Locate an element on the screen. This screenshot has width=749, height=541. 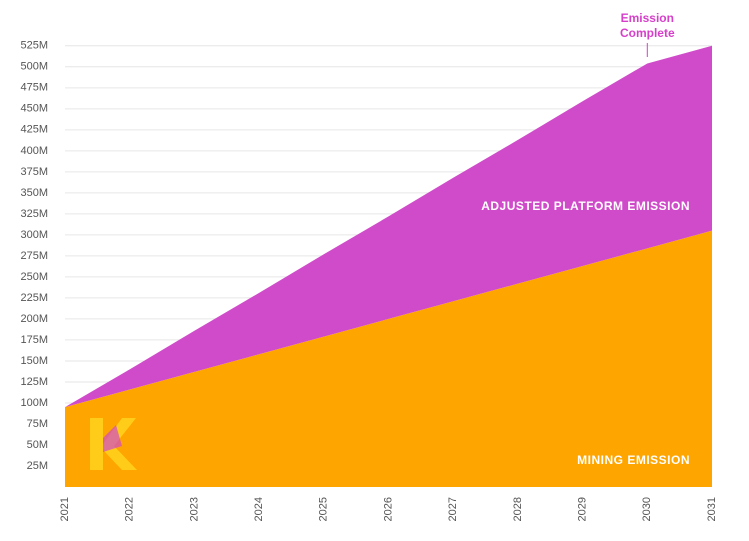
y-tick-label: 375M is located at coordinates (34, 172).